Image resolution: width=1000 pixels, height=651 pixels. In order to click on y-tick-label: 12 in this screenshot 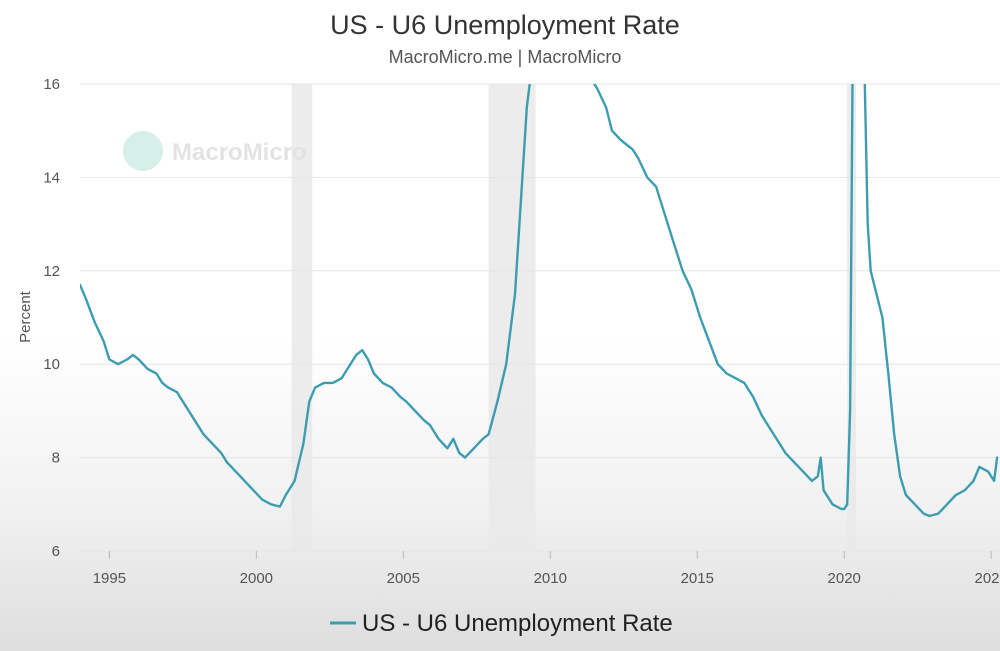, I will do `click(51, 271)`.